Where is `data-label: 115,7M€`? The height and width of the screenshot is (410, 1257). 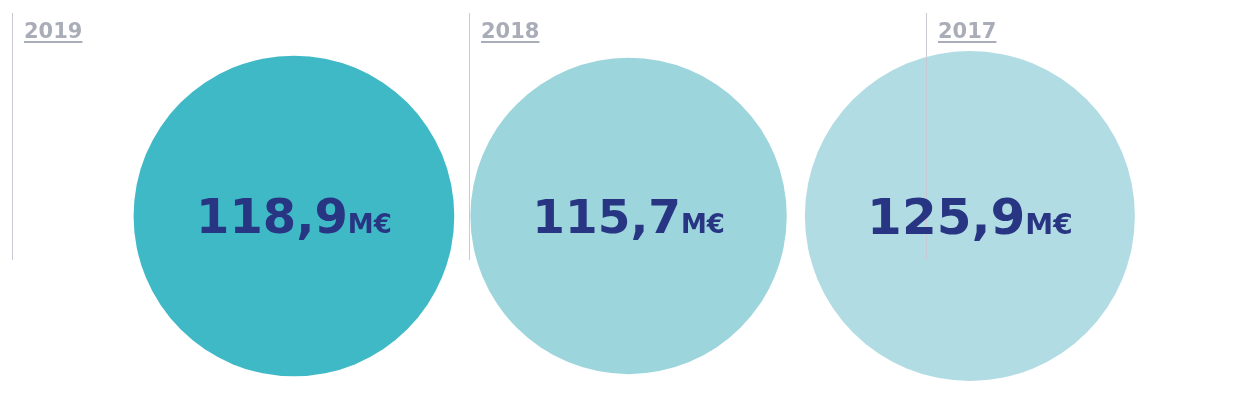
data-label: 115,7M€ is located at coordinates (628, 216).